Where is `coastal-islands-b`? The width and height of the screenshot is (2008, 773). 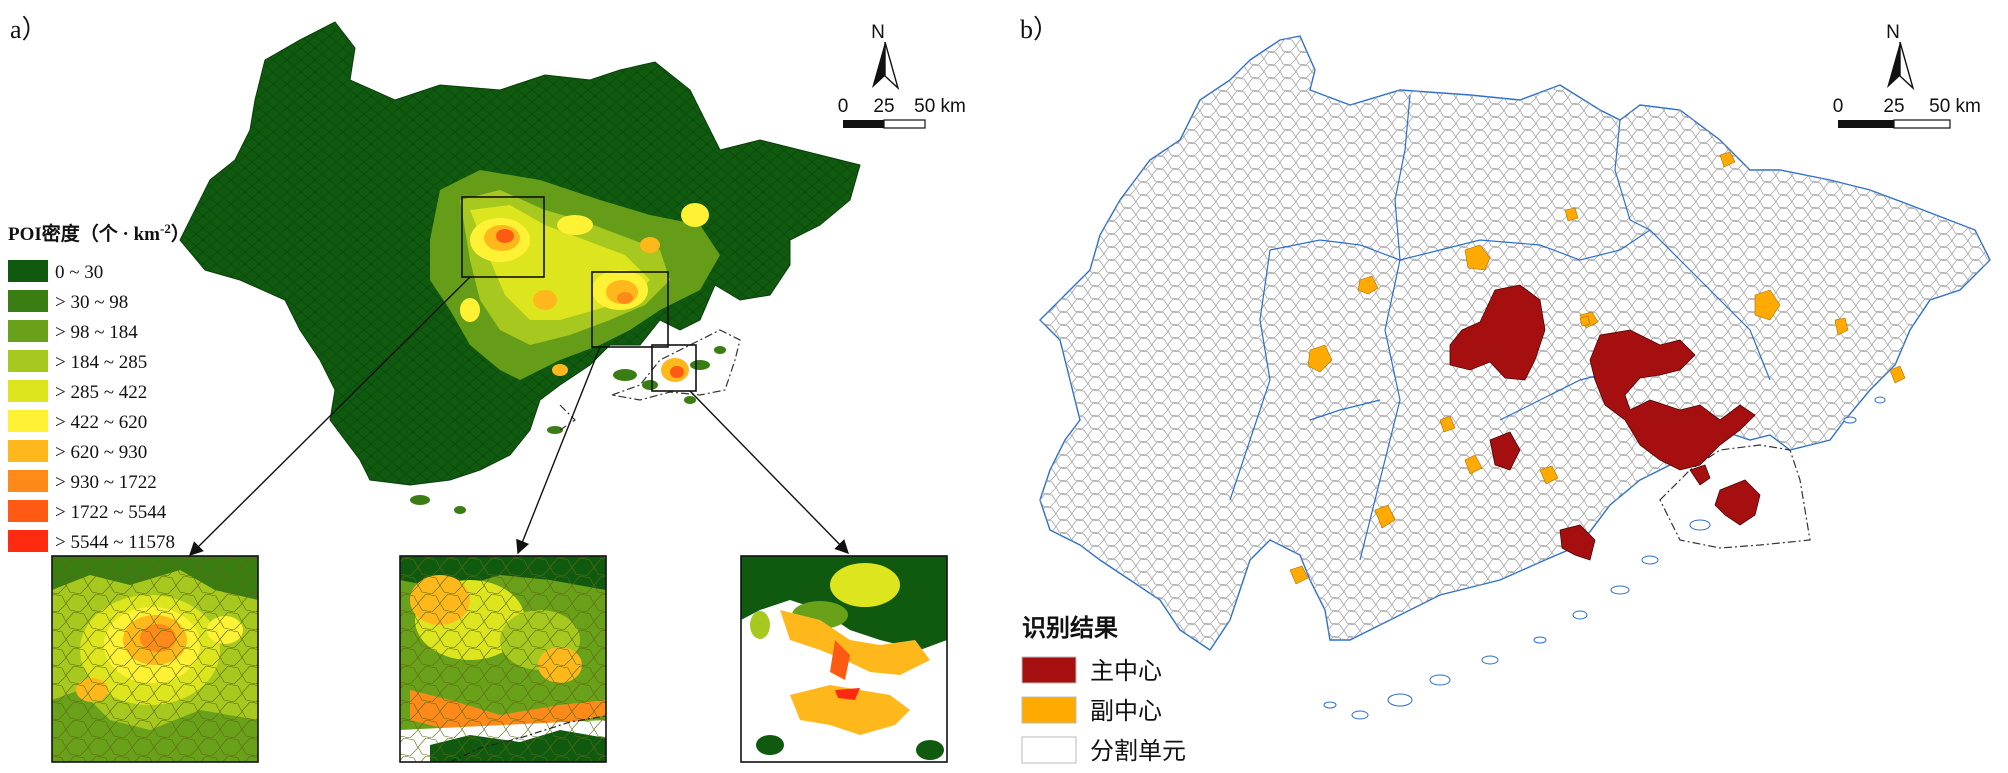 coastal-islands-b is located at coordinates (1604, 558).